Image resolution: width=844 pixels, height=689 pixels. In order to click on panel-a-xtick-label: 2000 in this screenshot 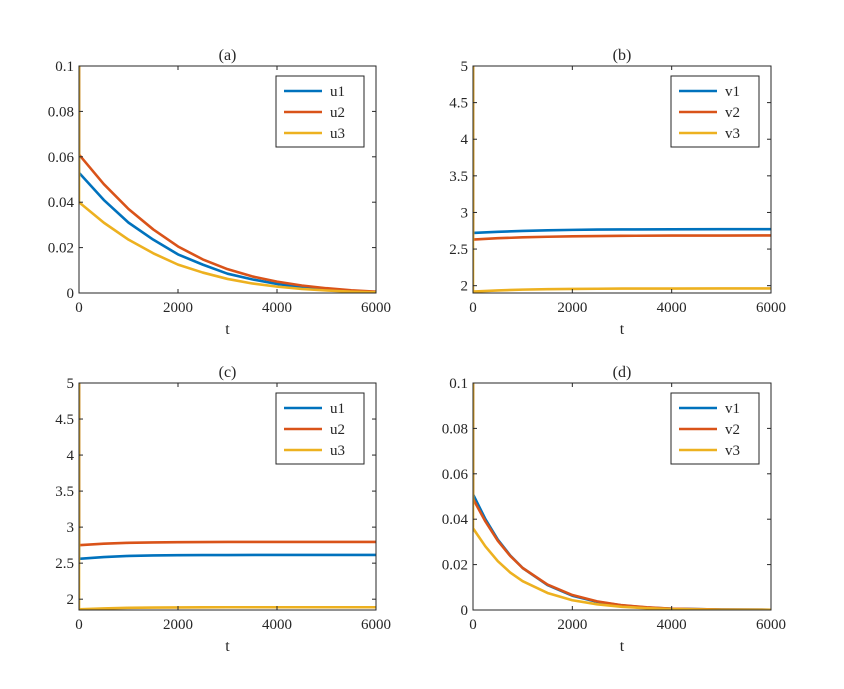, I will do `click(178, 308)`.